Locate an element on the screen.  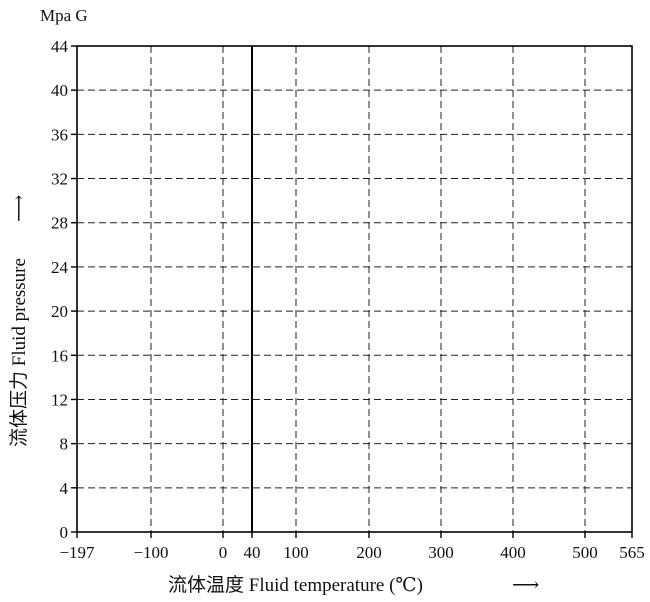
y-unit-label: Mpa G is located at coordinates (64, 15).